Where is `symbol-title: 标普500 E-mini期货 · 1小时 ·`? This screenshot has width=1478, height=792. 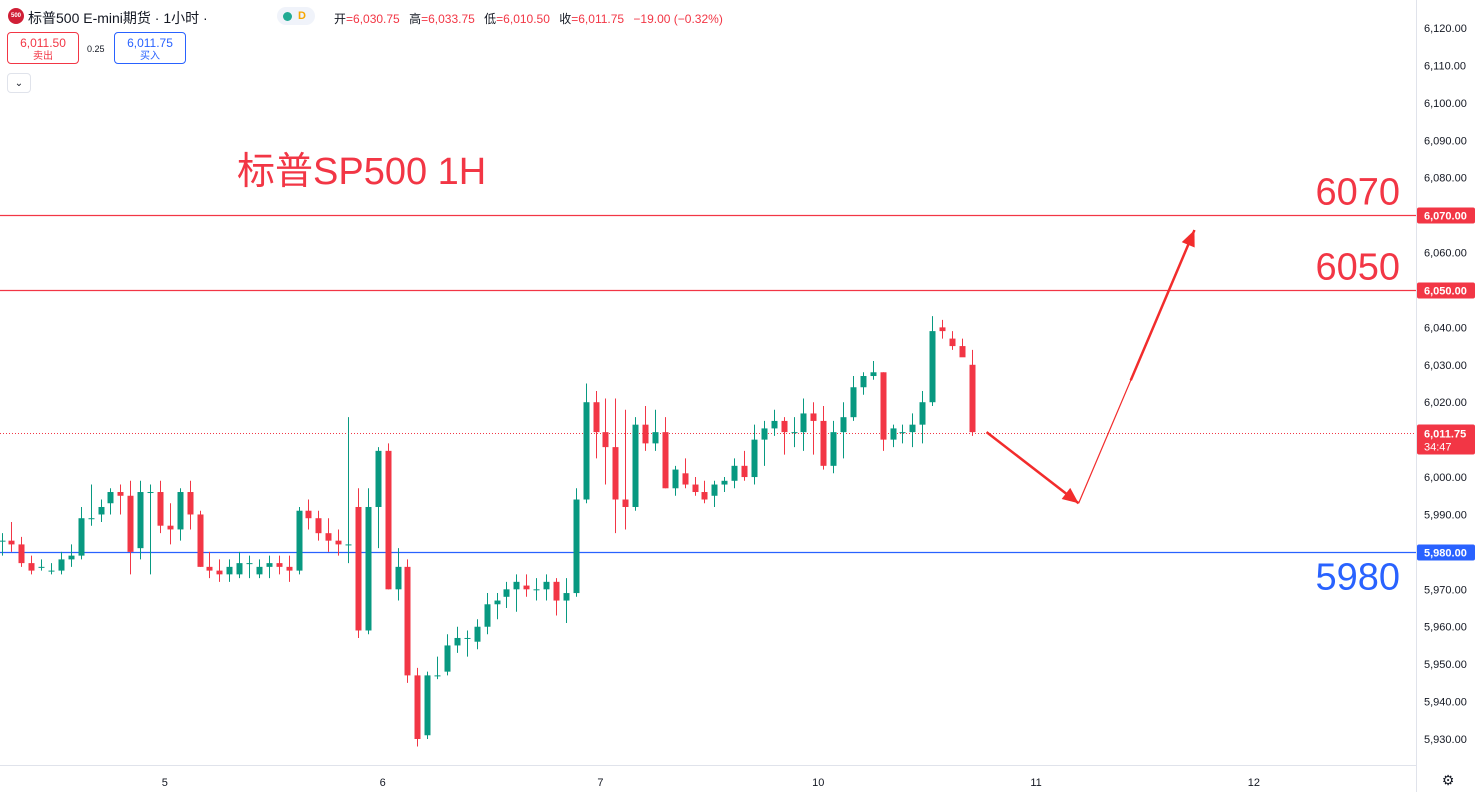
symbol-title: 标普500 E-mini期货 · 1小时 · is located at coordinates (118, 18).